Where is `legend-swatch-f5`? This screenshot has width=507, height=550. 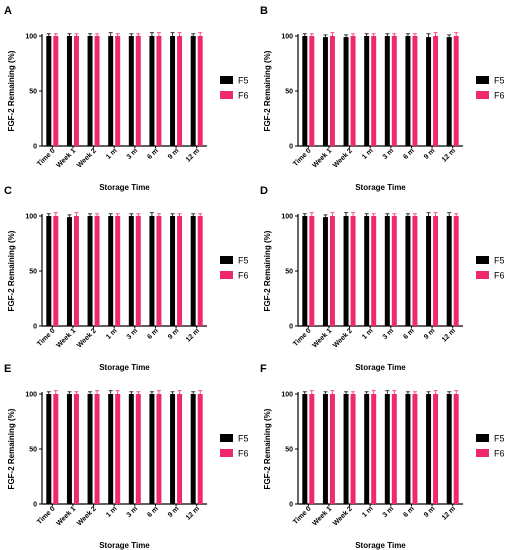 legend-swatch-f5 is located at coordinates (226, 80).